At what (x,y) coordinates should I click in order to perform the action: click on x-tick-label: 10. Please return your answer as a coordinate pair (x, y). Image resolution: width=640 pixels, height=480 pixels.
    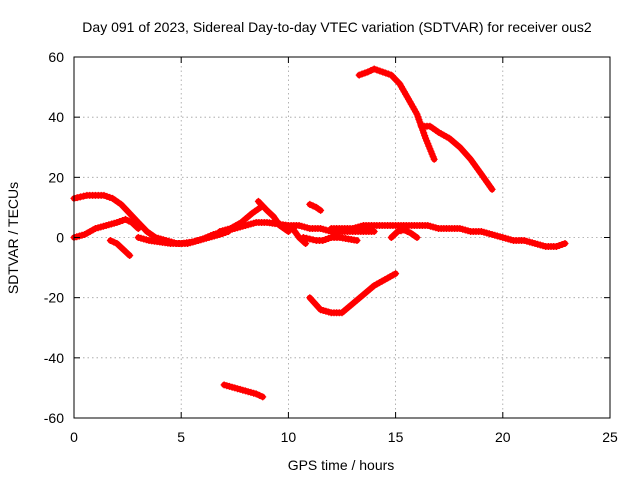
    Looking at the image, I should click on (289, 437).